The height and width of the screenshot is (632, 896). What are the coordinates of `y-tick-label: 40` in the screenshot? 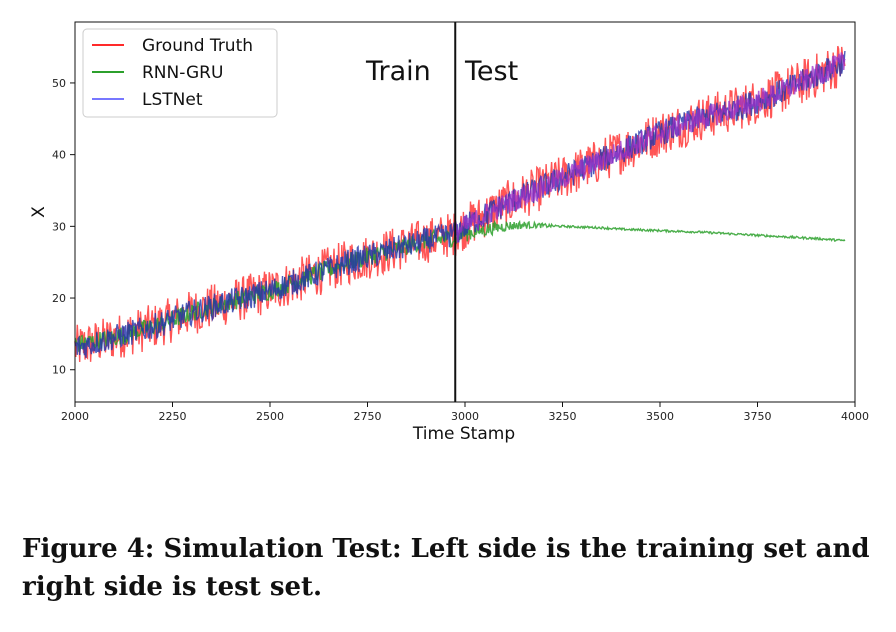 It's located at (59, 155).